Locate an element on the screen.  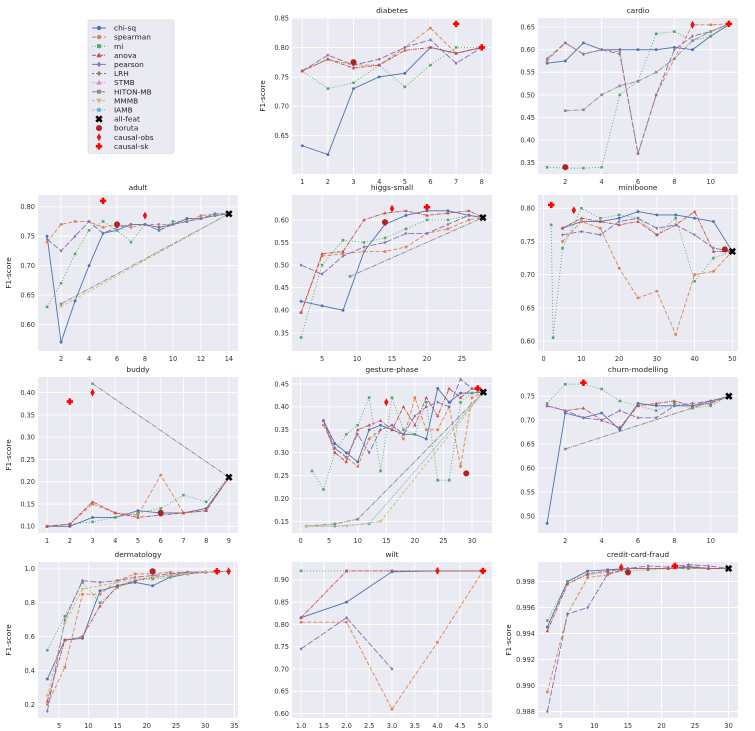
y-axis-label: F1-score is located at coordinates (508, 640).